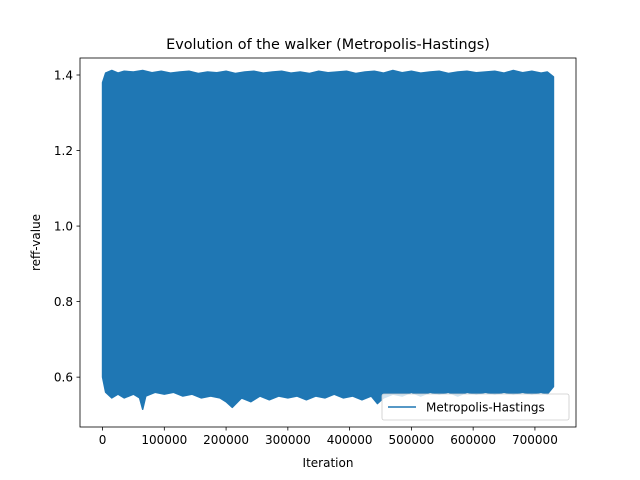 The image size is (640, 480). What do you see at coordinates (226, 440) in the screenshot?
I see `x-tick-label: 200000` at bounding box center [226, 440].